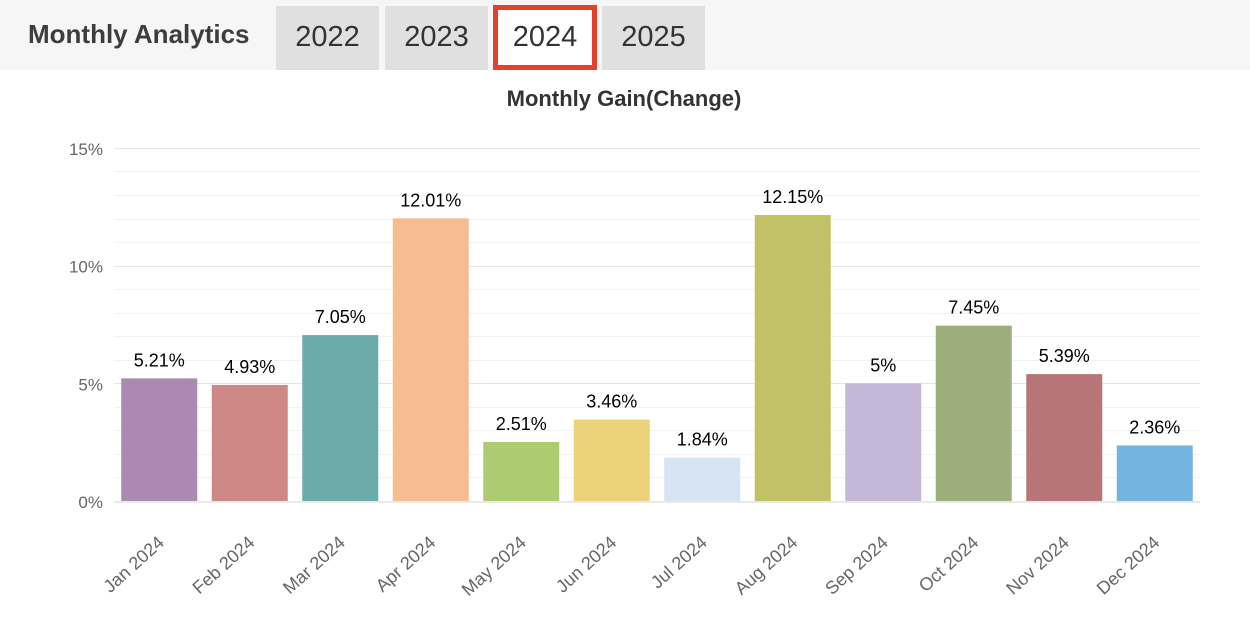  What do you see at coordinates (86, 149) in the screenshot?
I see `svg-text: 15%` at bounding box center [86, 149].